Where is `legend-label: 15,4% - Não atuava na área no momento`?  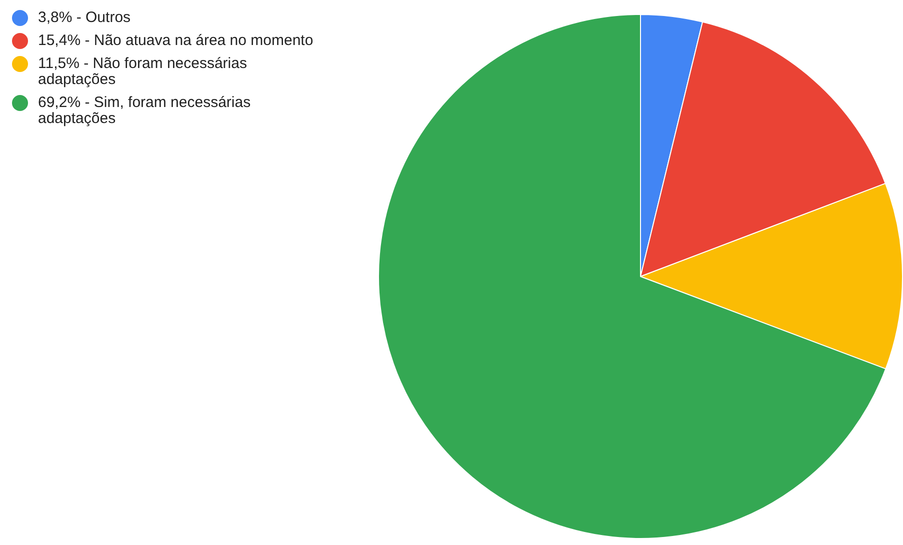
legend-label: 15,4% - Não atuava na área no momento is located at coordinates (176, 40).